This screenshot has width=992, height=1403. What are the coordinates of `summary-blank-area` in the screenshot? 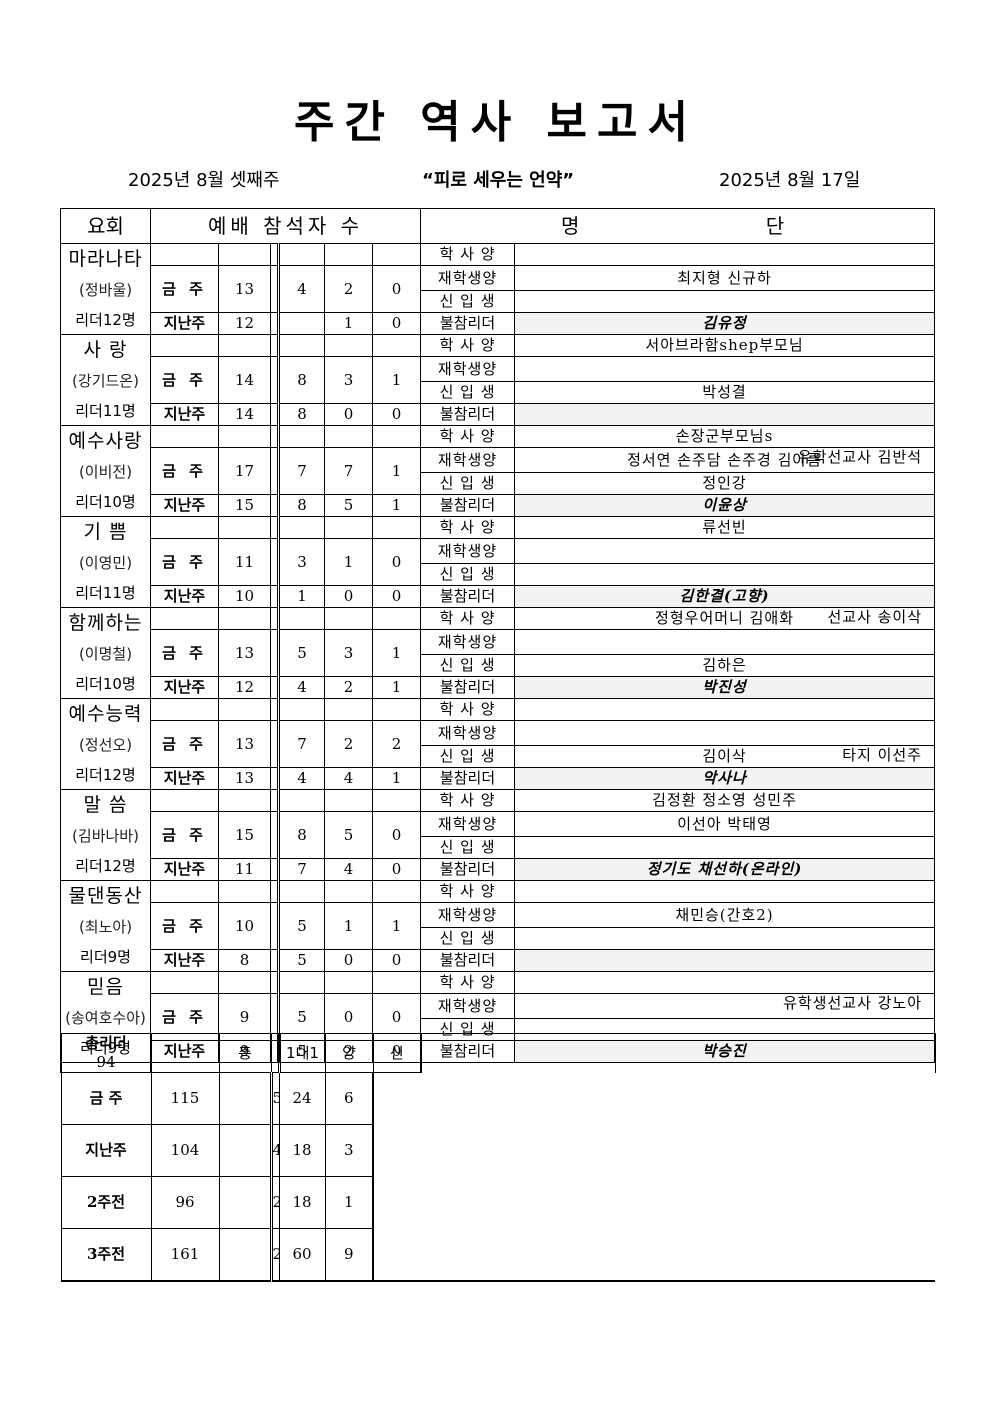 It's located at (678, 1053).